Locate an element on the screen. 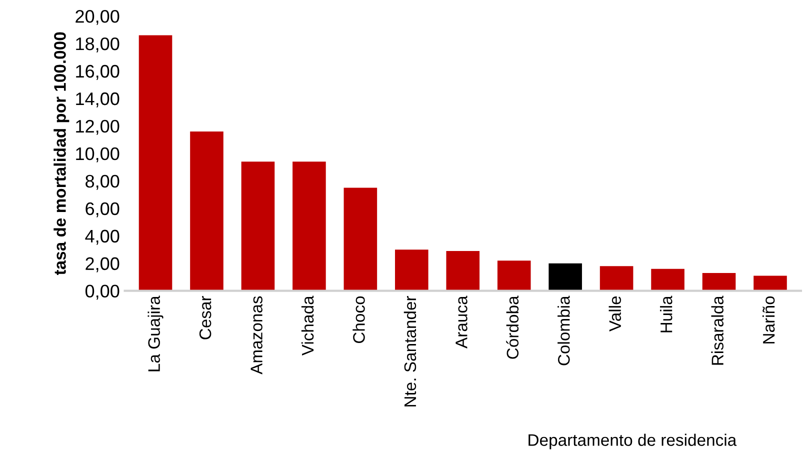  y-tick-label: 8,00 is located at coordinates (103, 182).